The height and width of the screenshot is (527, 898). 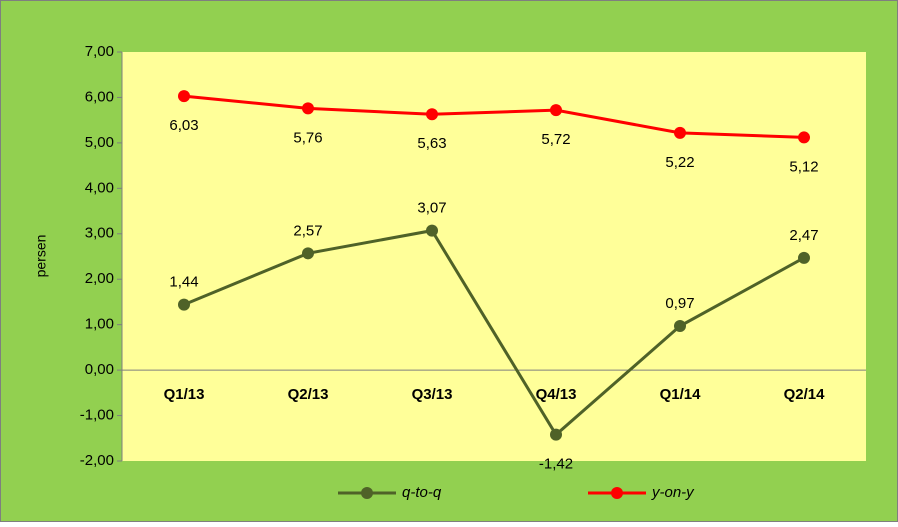 I want to click on data-label: 5,22, so click(x=679, y=162).